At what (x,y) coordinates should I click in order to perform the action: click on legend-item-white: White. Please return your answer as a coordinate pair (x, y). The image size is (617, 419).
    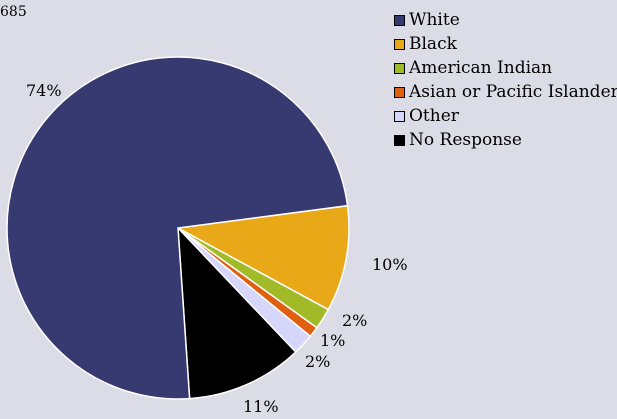
    Looking at the image, I should click on (505, 20).